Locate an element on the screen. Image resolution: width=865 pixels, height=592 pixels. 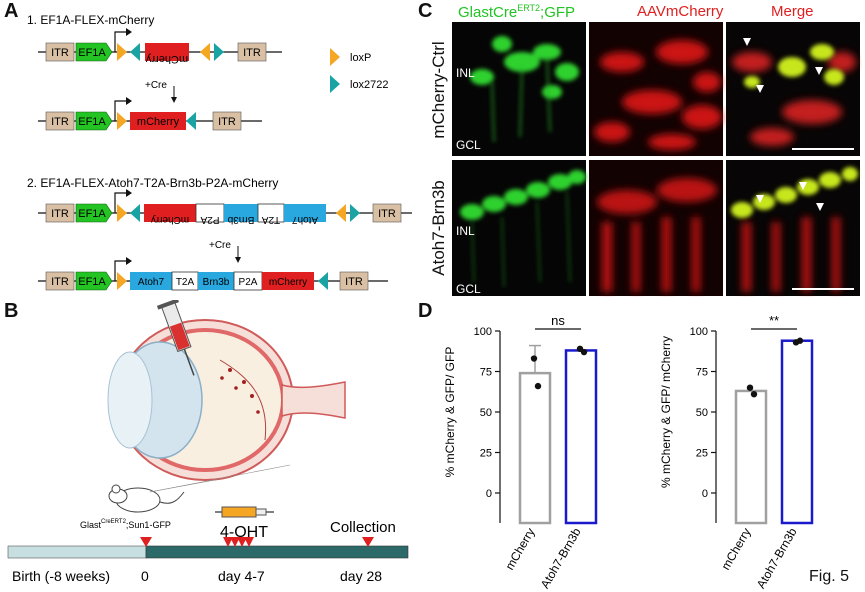
svg-text: +Cre is located at coordinates (220, 245).